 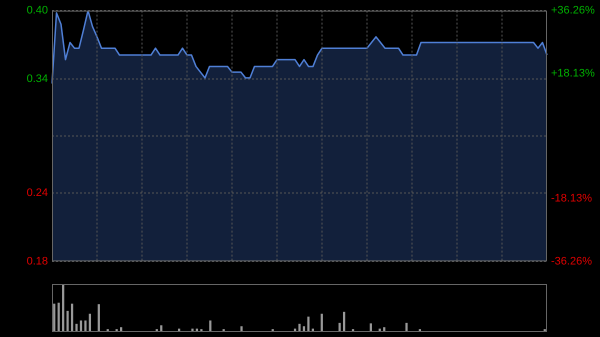 I want to click on y-tick-label: 0.40, so click(x=37, y=10).